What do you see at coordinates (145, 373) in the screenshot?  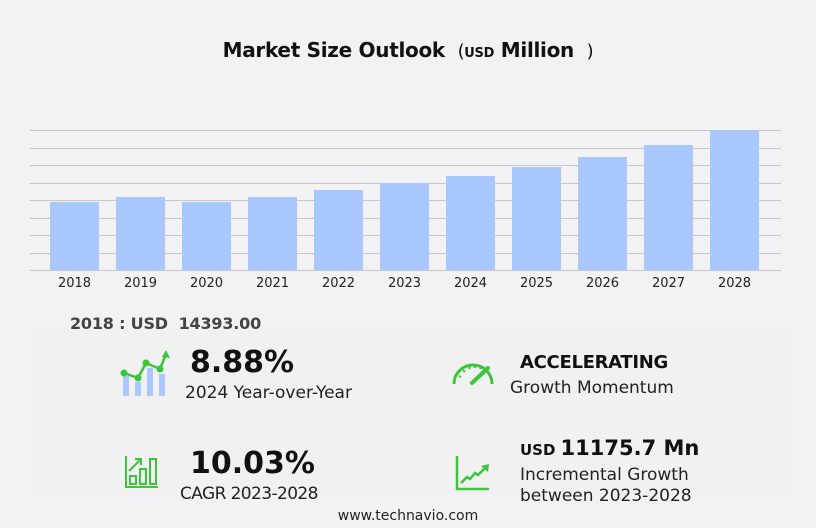 I see `bar-trend-icon` at bounding box center [145, 373].